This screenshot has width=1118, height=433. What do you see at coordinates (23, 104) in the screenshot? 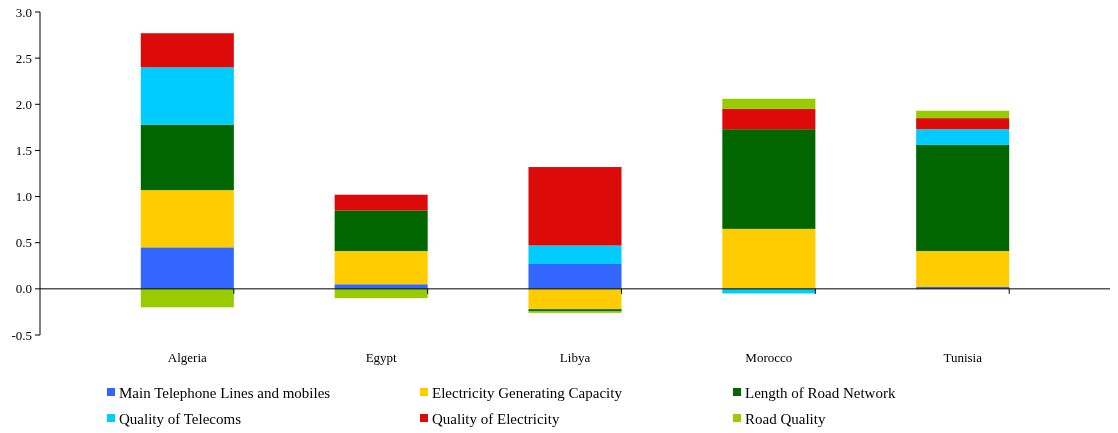
I see `y-tick-label: 2.0` at bounding box center [23, 104].